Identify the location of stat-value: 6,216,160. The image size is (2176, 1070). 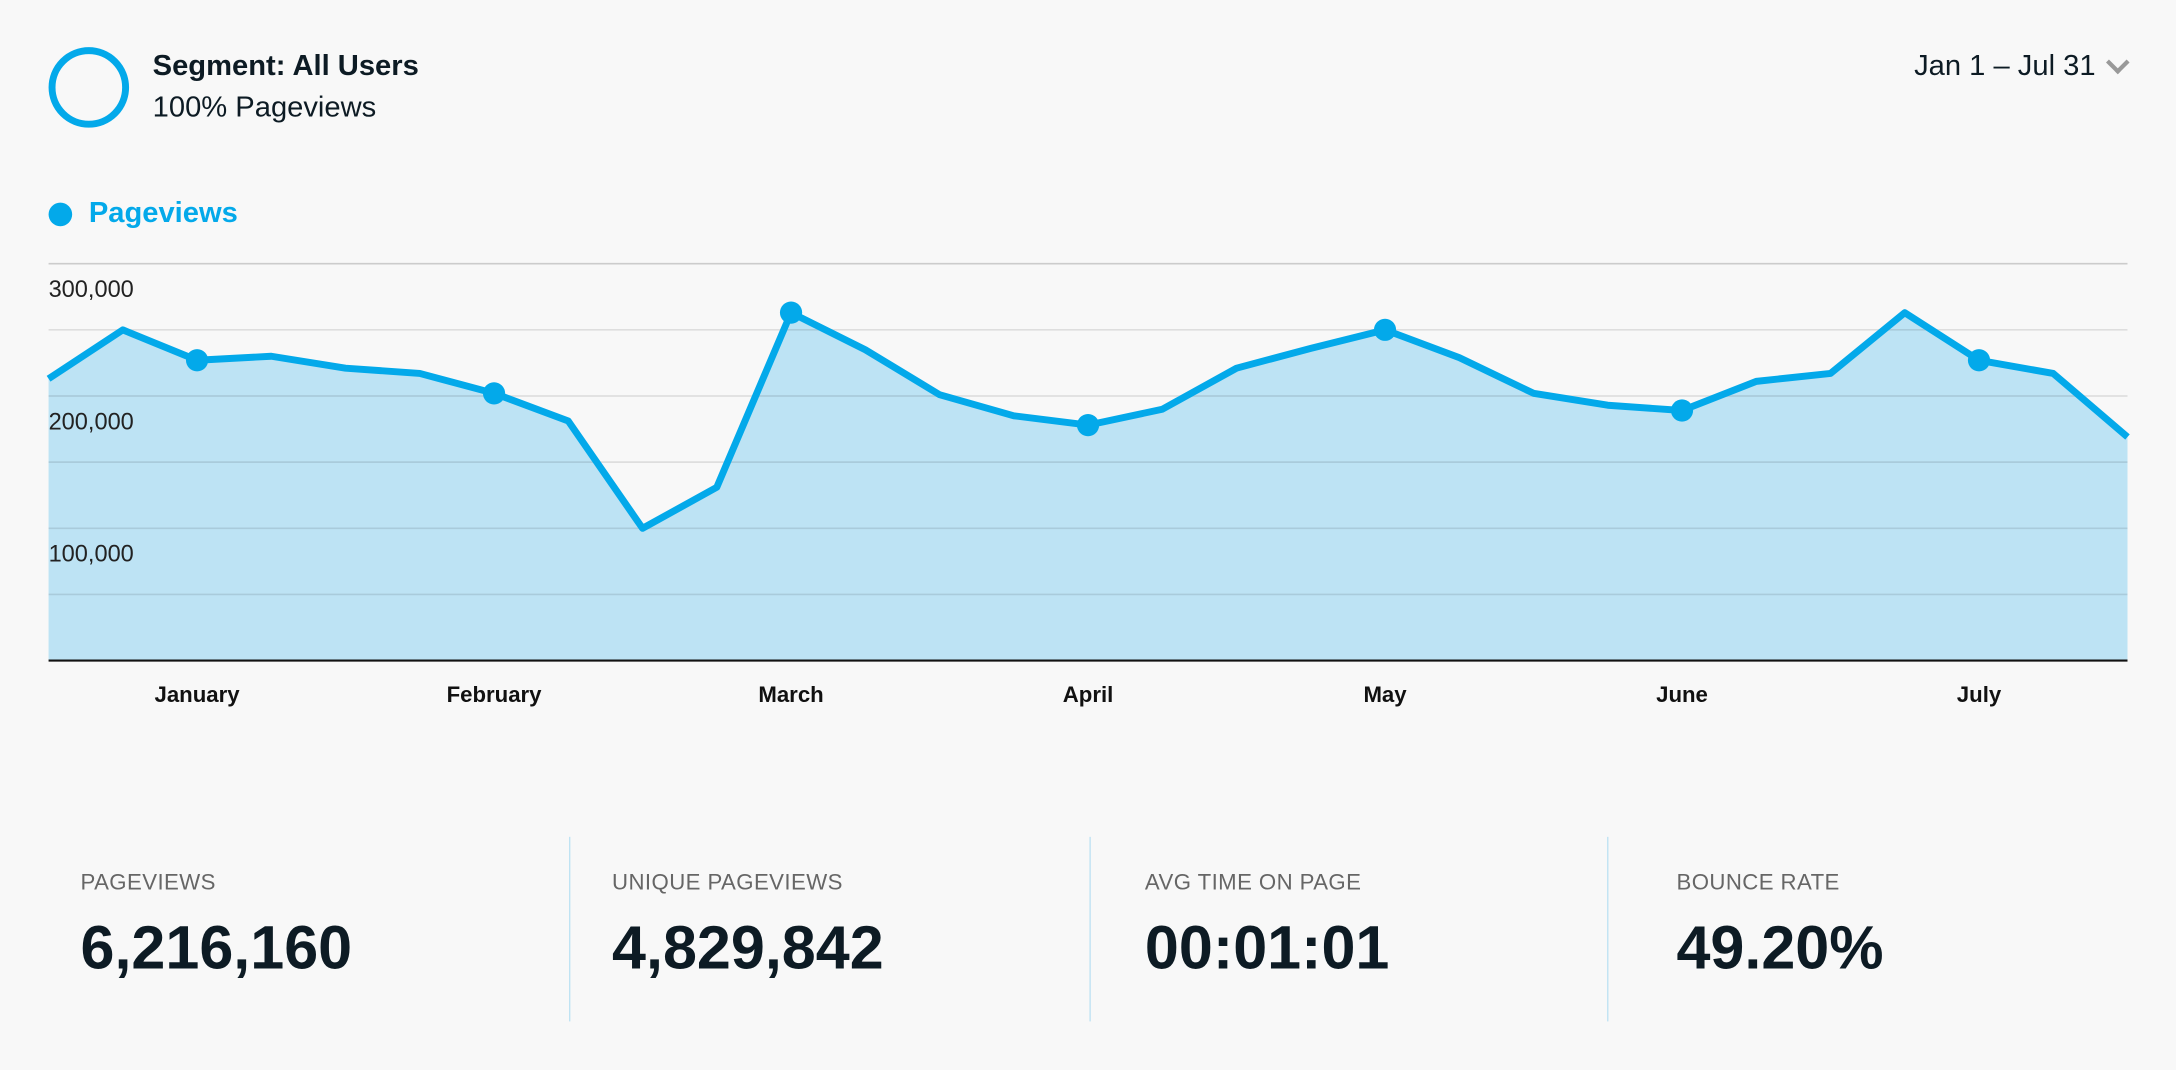
(216, 948).